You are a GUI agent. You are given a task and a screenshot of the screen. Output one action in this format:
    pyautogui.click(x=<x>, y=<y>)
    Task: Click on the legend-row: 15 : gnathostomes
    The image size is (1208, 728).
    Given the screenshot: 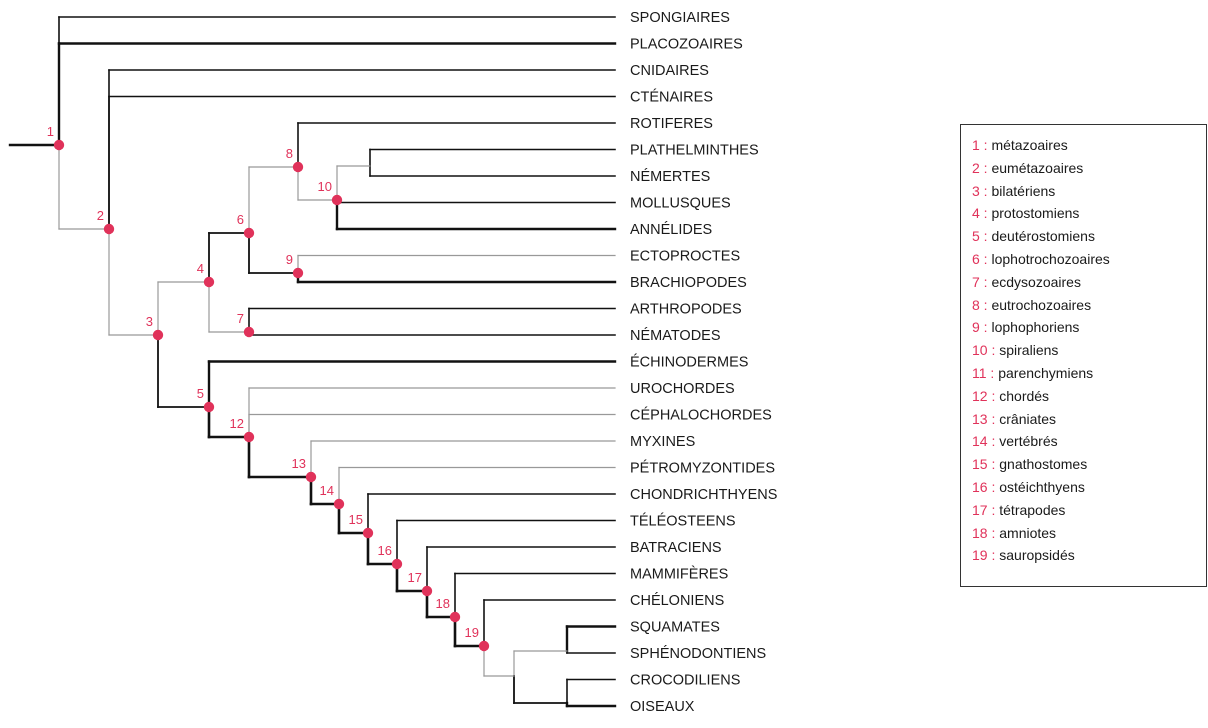 What is the action you would take?
    pyautogui.click(x=1089, y=464)
    